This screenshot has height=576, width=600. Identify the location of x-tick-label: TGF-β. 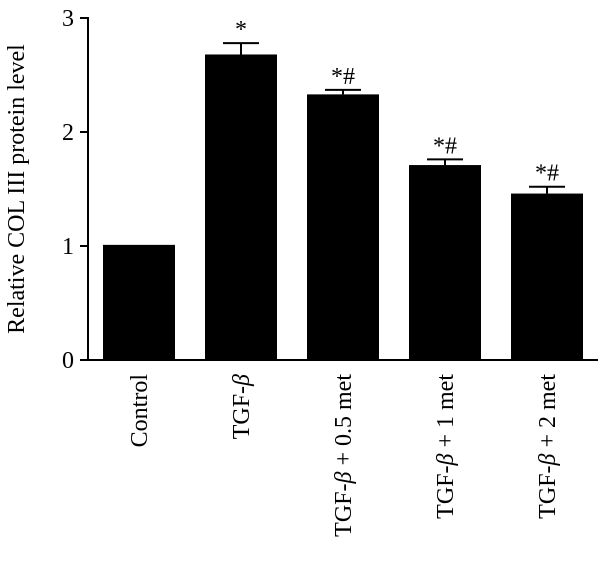
(242, 406).